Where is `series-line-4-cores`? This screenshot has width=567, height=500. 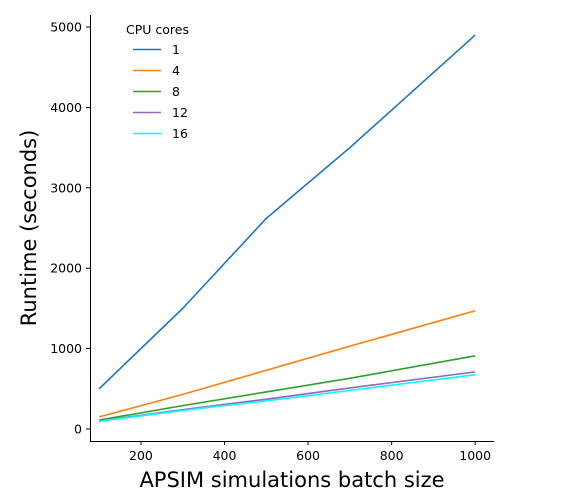
series-line-4-cores is located at coordinates (287, 364).